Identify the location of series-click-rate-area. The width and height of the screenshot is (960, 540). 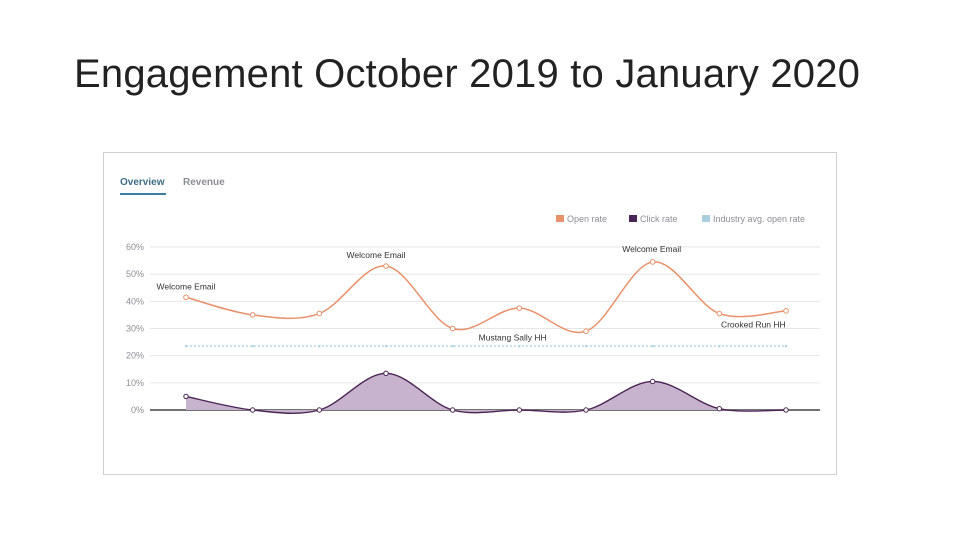
(486, 393).